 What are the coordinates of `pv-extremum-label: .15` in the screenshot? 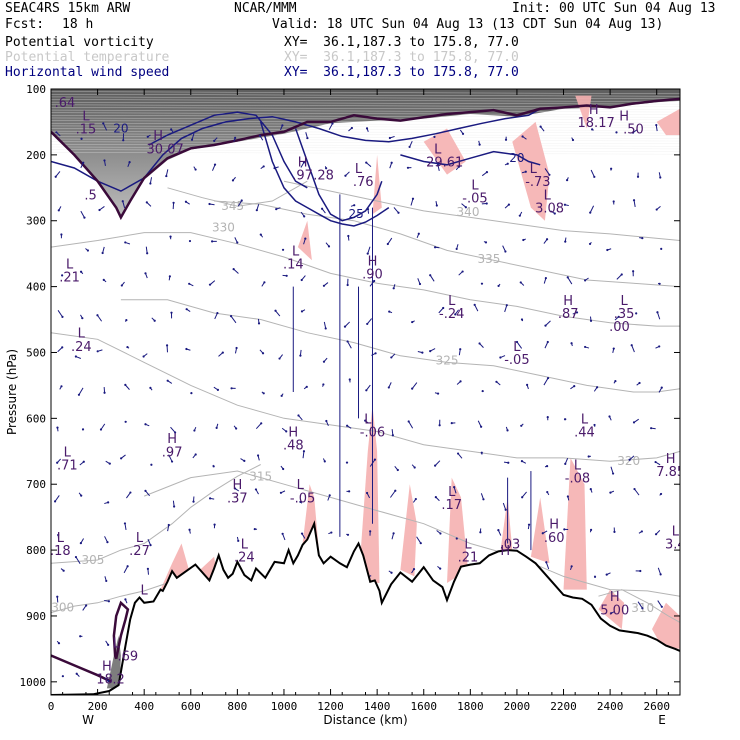 It's located at (86, 130).